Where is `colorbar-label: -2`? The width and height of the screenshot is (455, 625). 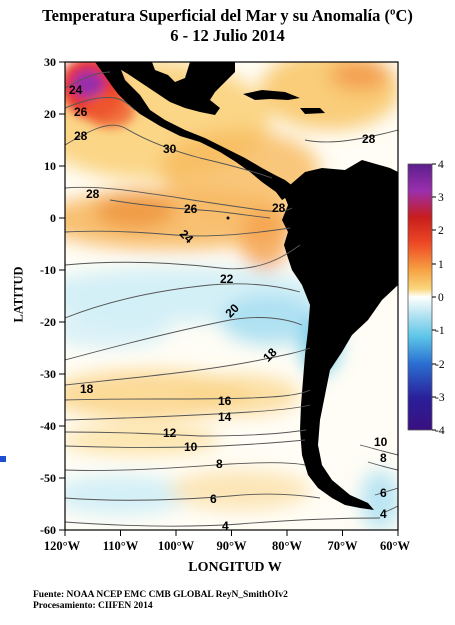
colorbar-label: -2 is located at coordinates (440, 365).